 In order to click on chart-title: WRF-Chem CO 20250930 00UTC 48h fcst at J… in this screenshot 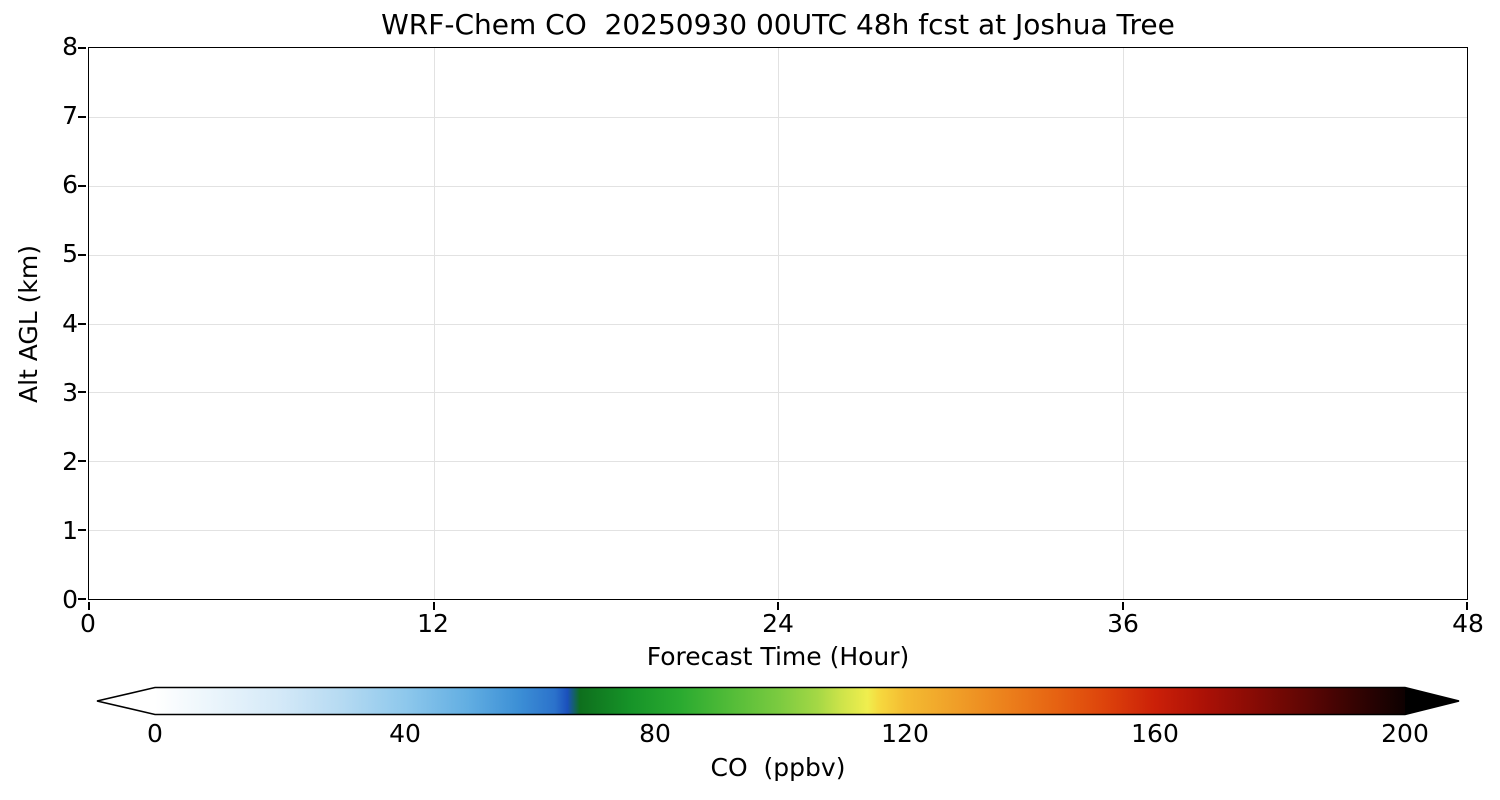, I will do `click(778, 24)`.